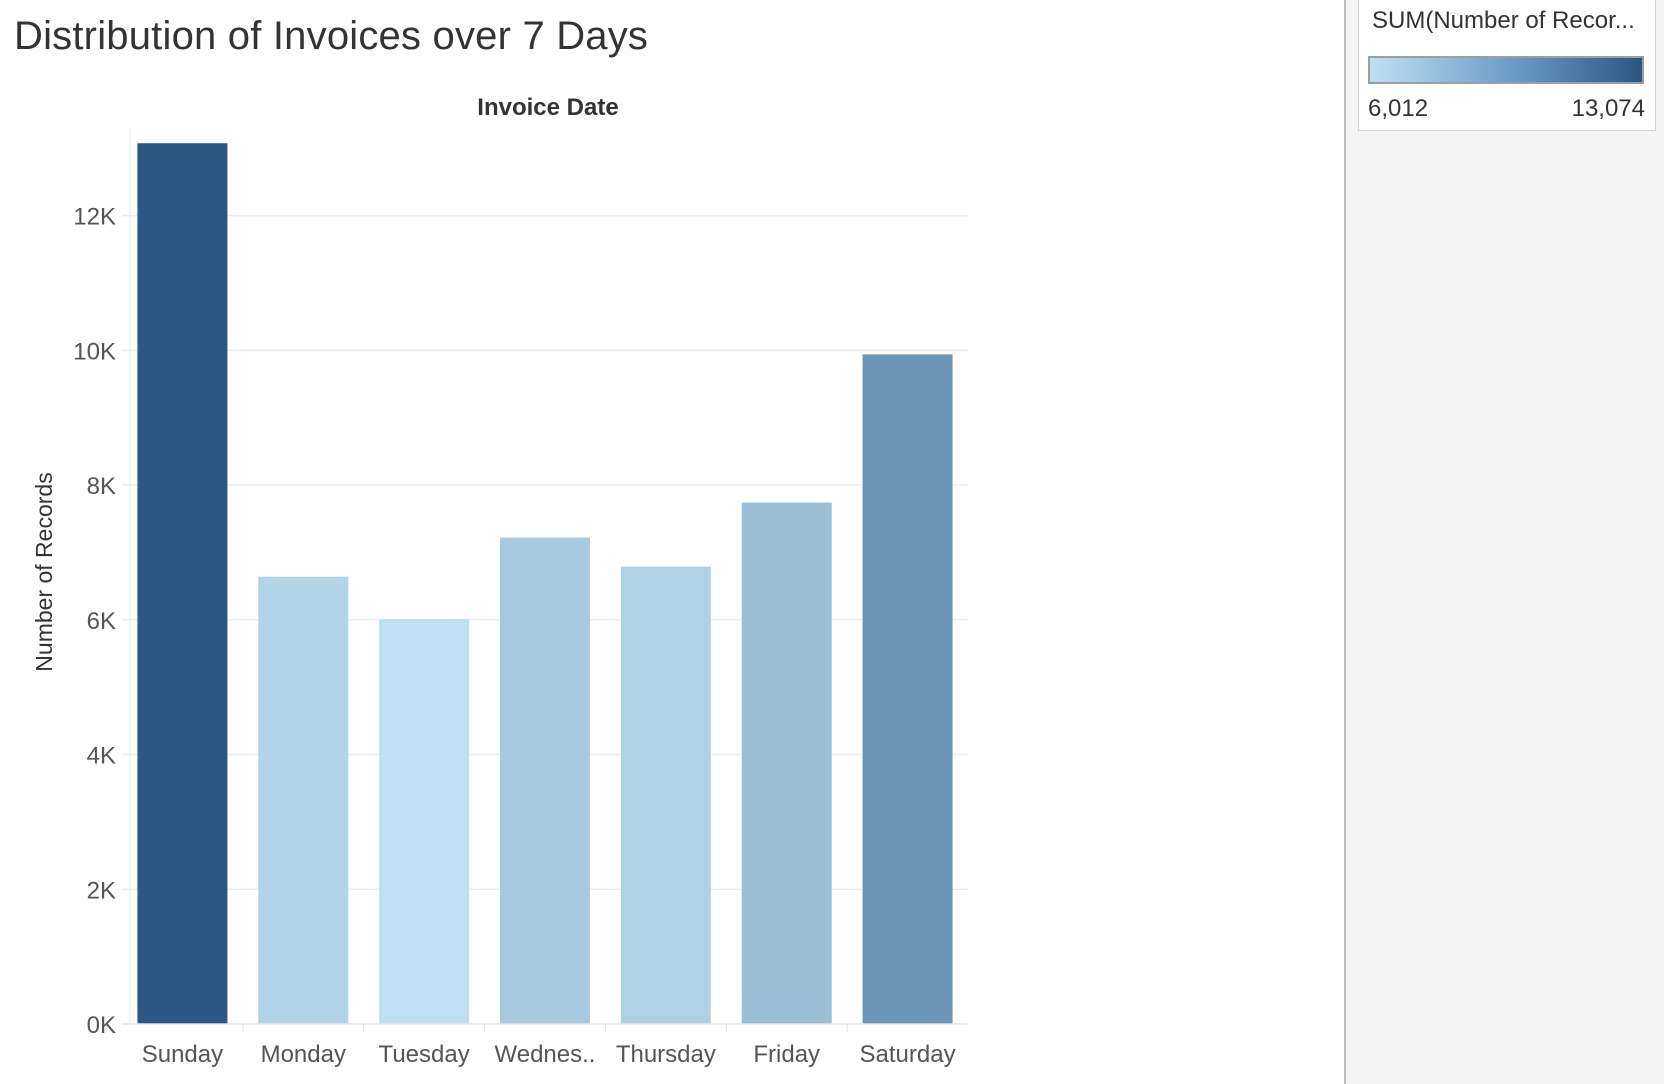  I want to click on color-legend: SUM(Number of Recor... 6,012 13,074, so click(1507, 65).